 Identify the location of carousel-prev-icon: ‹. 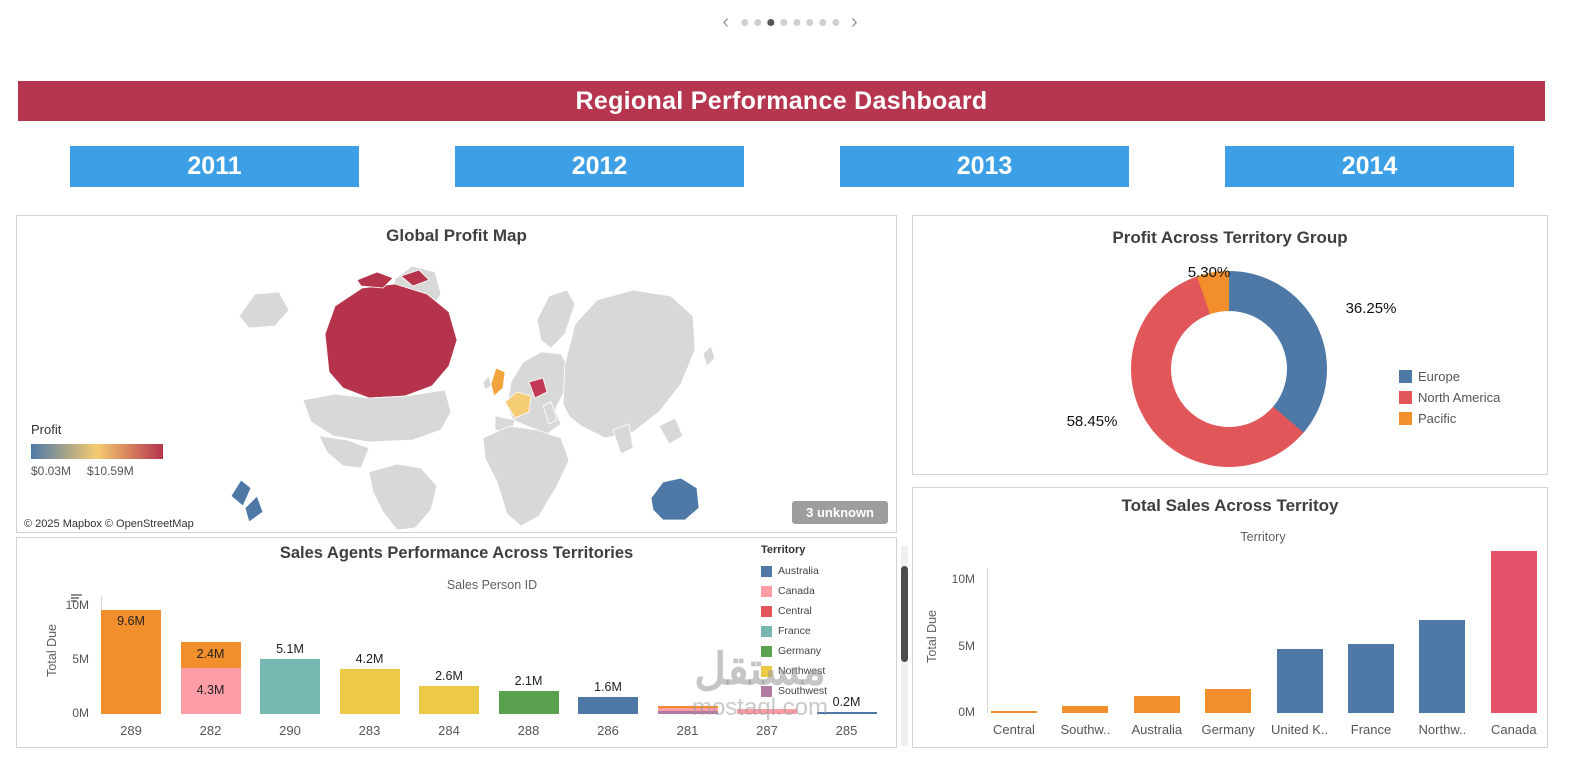
(725, 22).